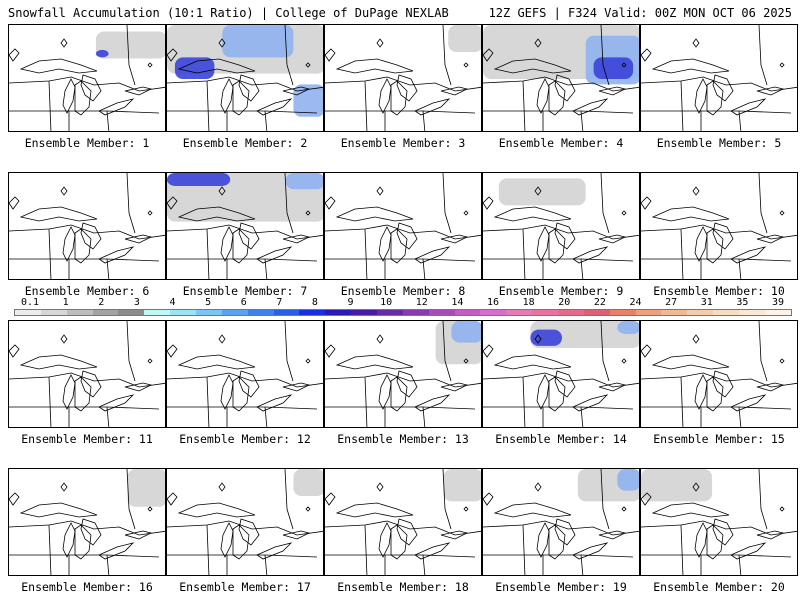 Image resolution: width=800 pixels, height=600 pixels. Describe the element at coordinates (457, 302) in the screenshot. I see `legend-tick-label: 14` at that location.